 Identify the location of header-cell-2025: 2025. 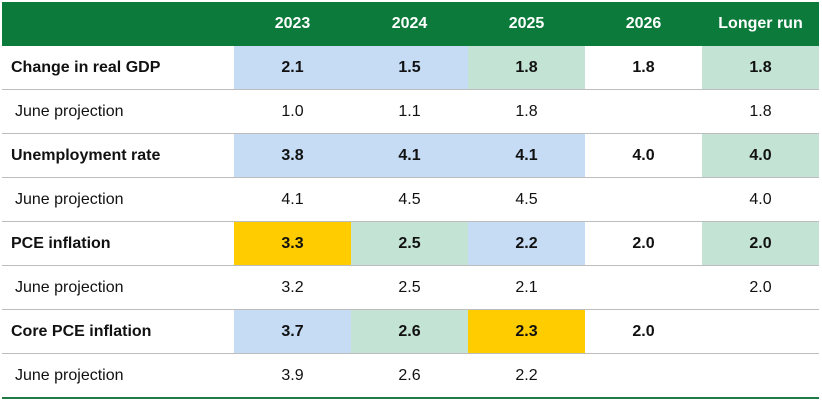
(526, 24).